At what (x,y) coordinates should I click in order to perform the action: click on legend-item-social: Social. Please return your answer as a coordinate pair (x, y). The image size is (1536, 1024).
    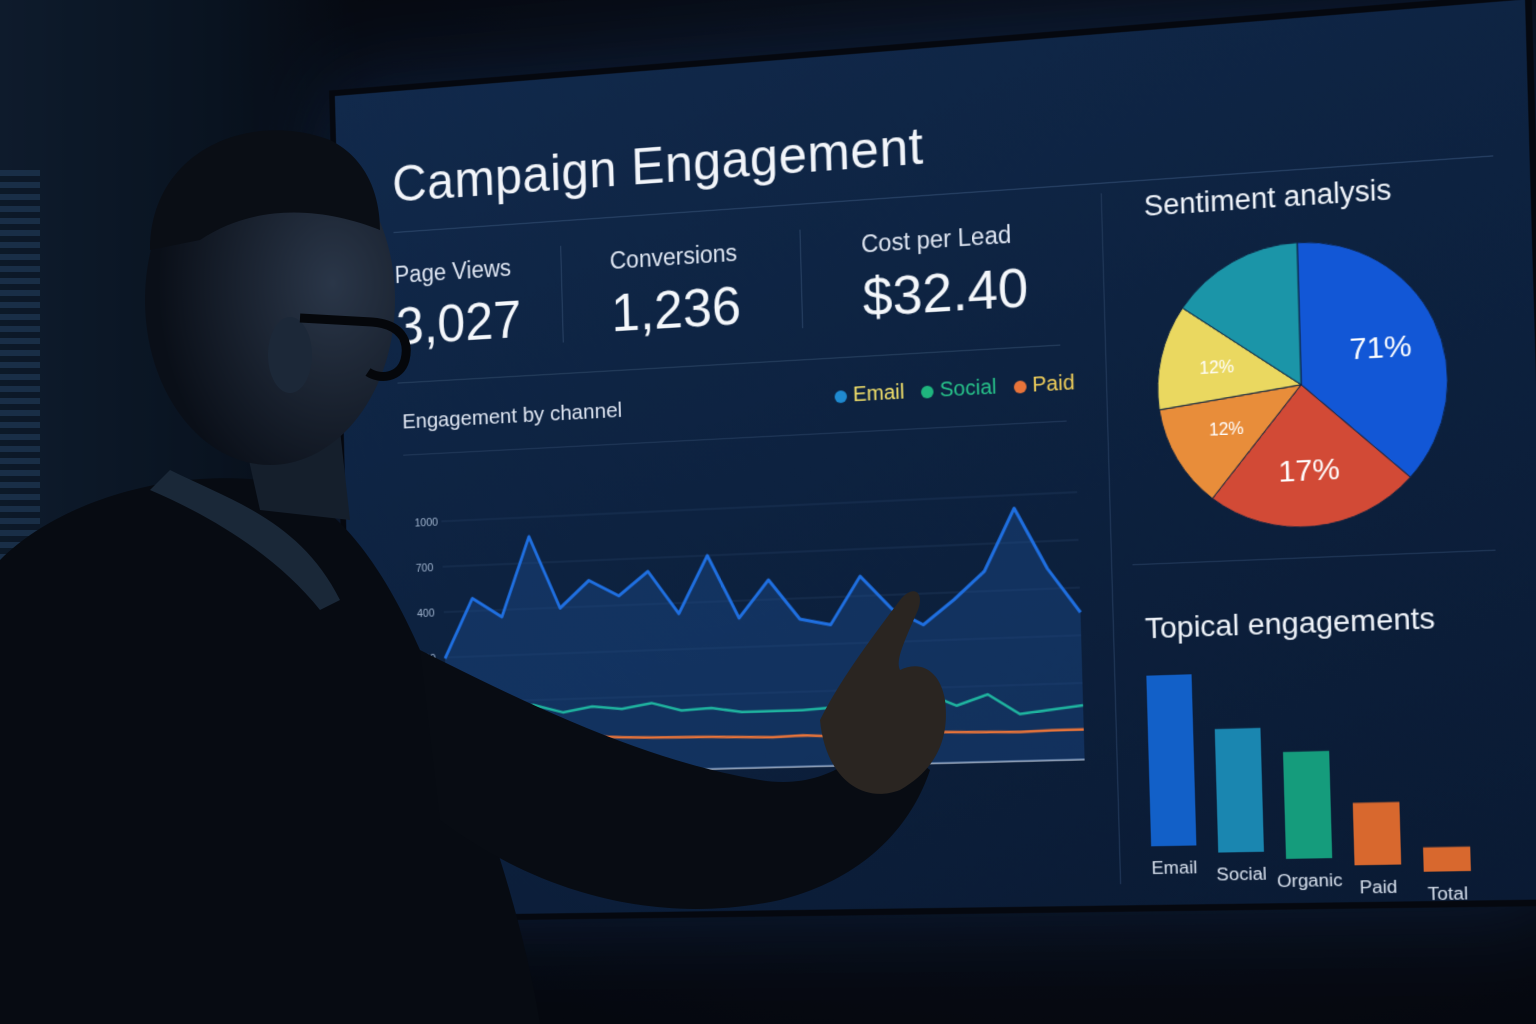
    Looking at the image, I should click on (958, 389).